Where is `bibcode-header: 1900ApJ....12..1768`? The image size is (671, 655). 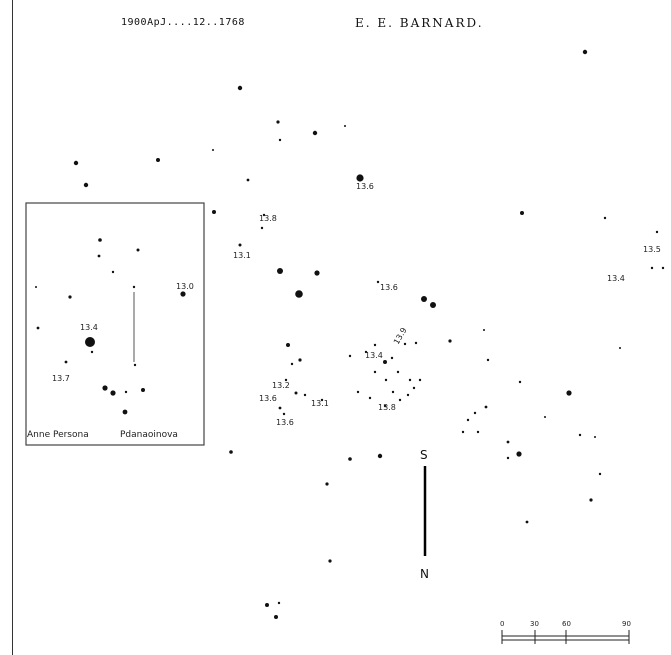 bibcode-header: 1900ApJ....12..1768 is located at coordinates (183, 22).